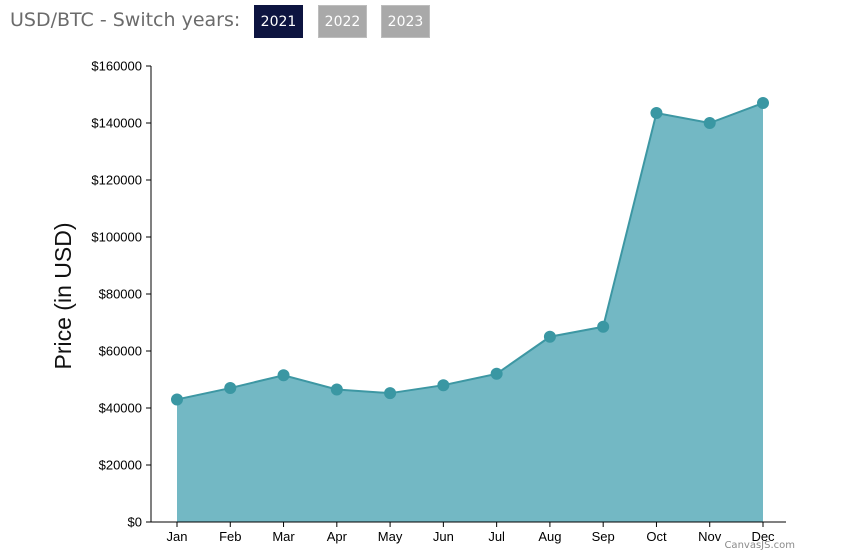 This screenshot has height=559, width=842. What do you see at coordinates (278, 21) in the screenshot?
I see `year-button-2021: 2021` at bounding box center [278, 21].